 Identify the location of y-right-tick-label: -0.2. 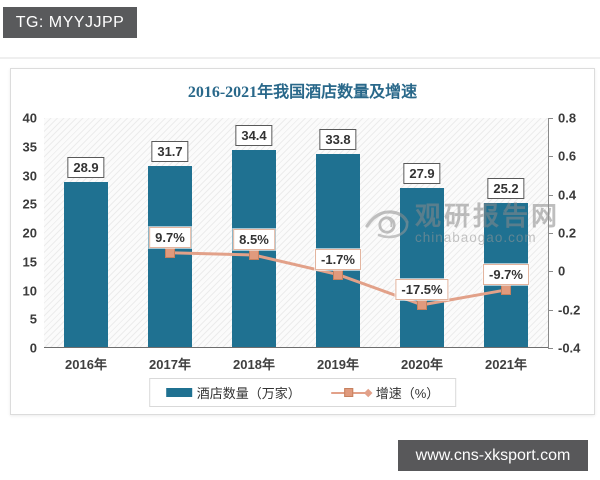
(569, 310).